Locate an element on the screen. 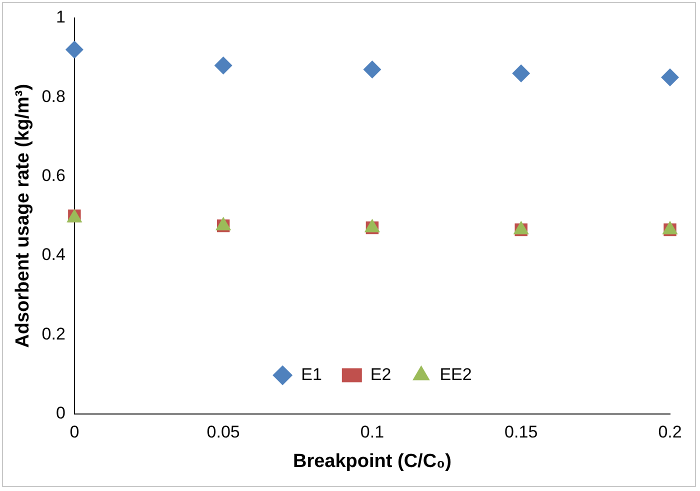 The width and height of the screenshot is (700, 491). y-axis-title: Adsorbent usage rate (kg/m³) is located at coordinates (23, 216).